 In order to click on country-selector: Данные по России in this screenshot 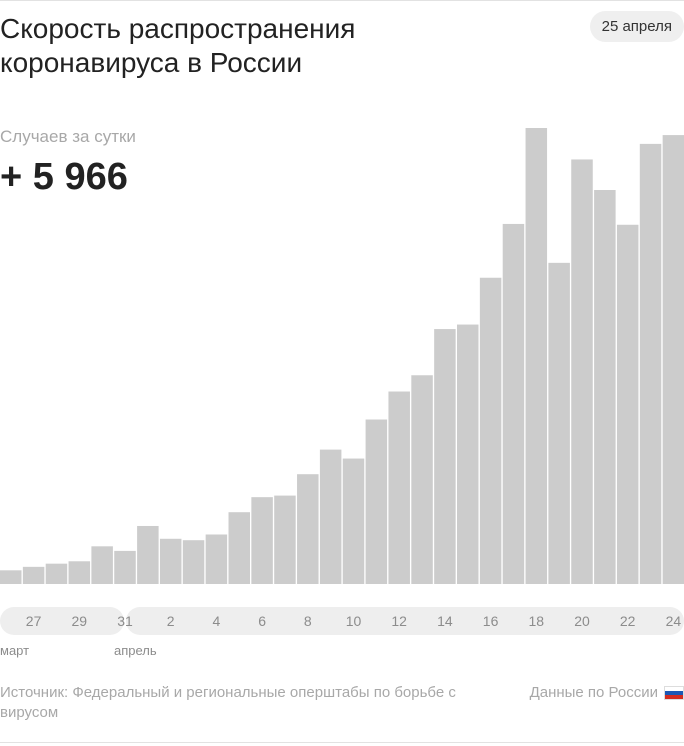, I will do `click(607, 693)`.